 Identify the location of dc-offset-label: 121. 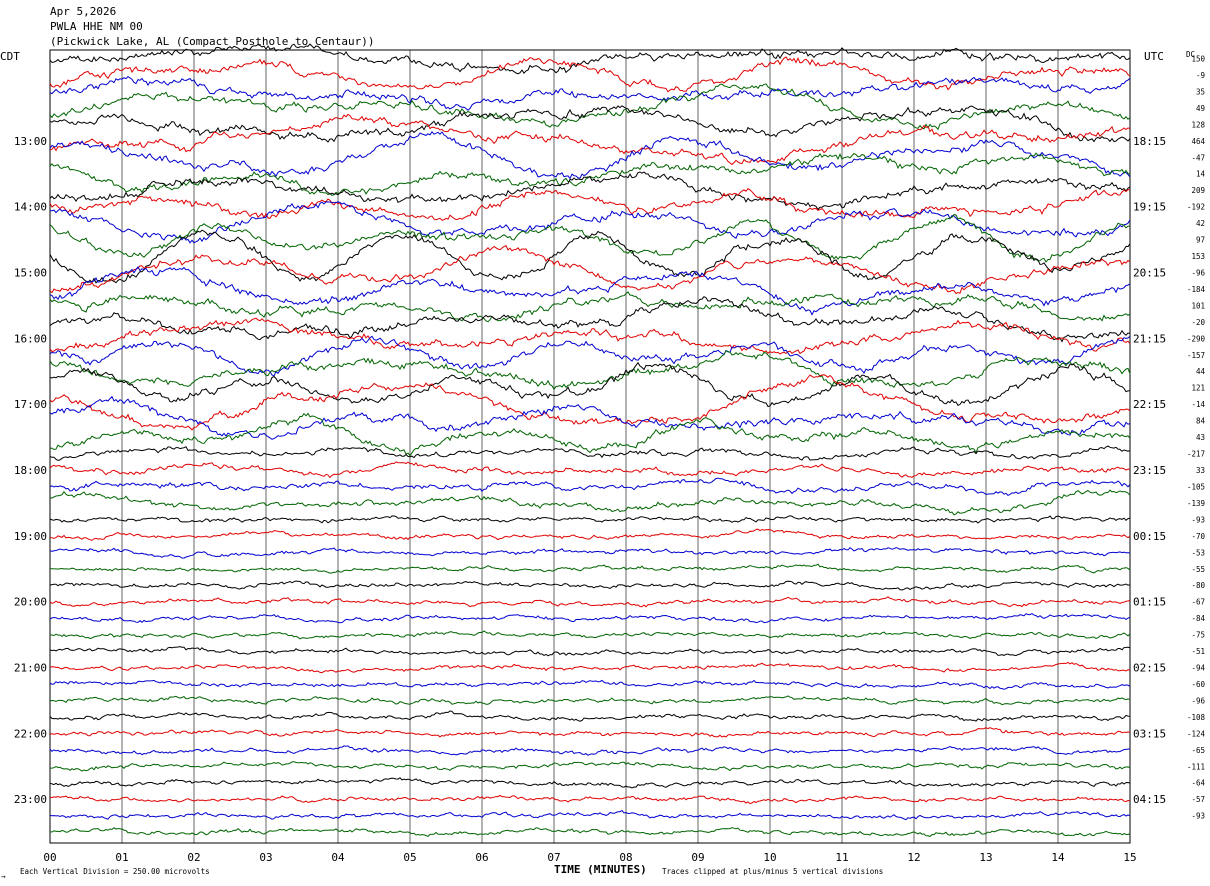
(1198, 388).